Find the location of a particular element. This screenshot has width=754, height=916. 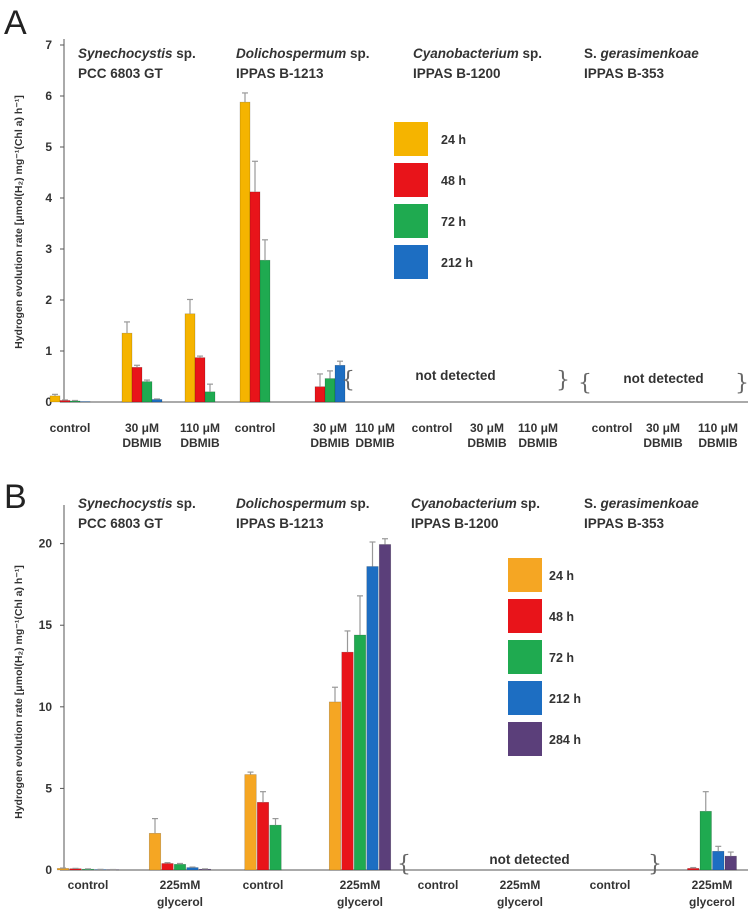

y-tick-label: 20 is located at coordinates (46, 544).